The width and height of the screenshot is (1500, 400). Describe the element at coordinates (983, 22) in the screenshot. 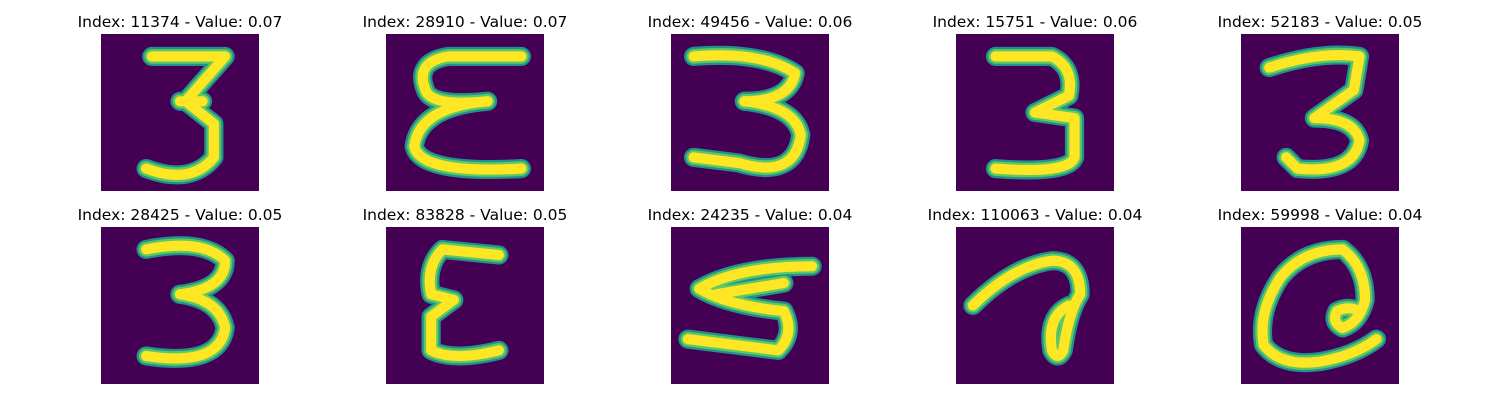

I see `index-label: Index: 15751` at that location.